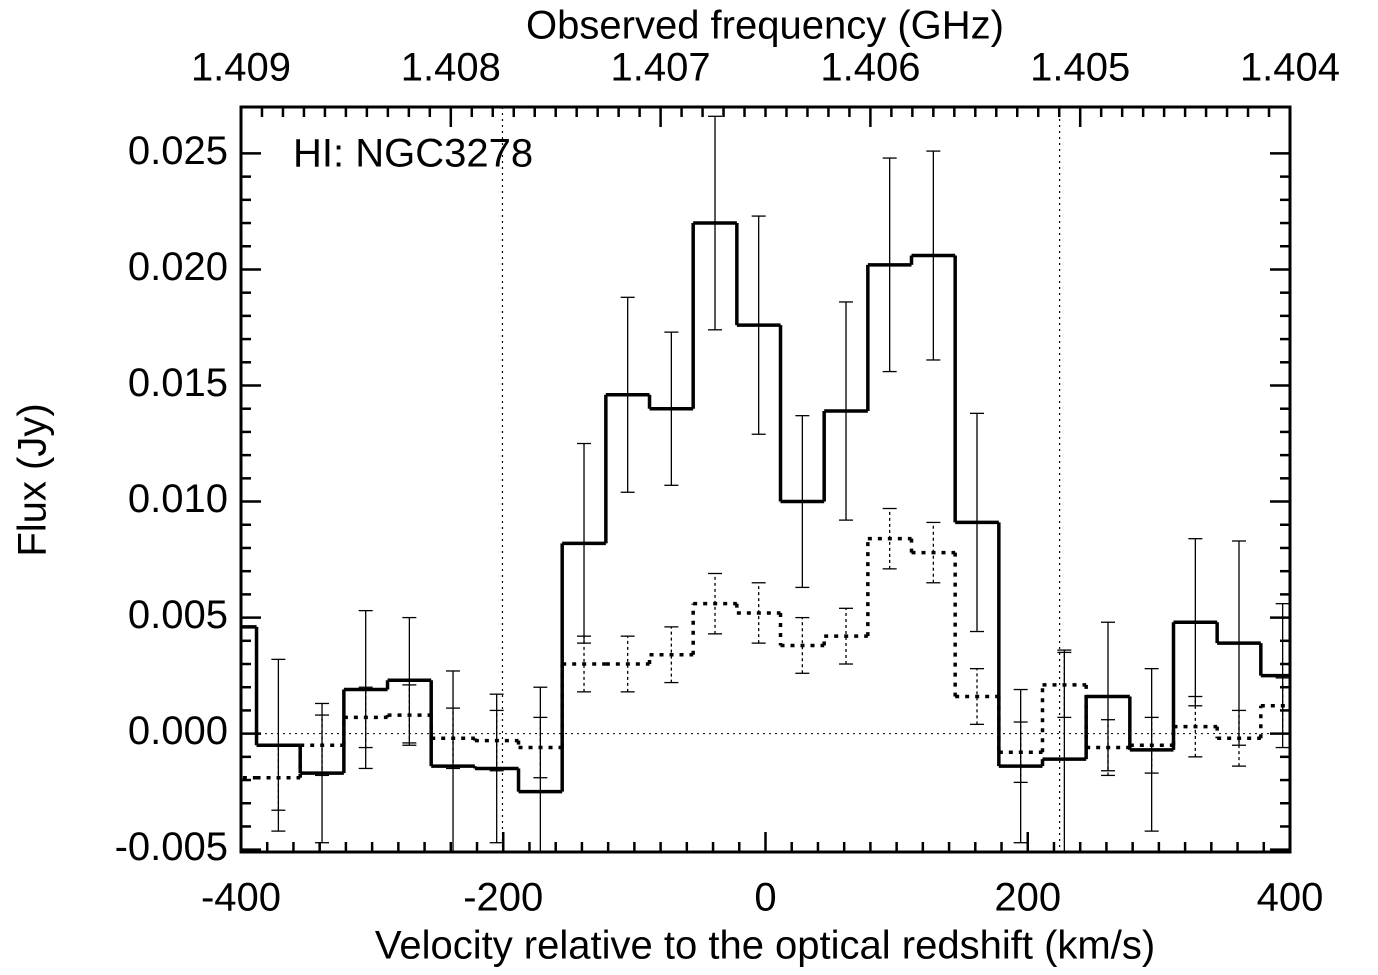 Image resolution: width=1378 pixels, height=975 pixels. I want to click on x2-tick-label: 1.407, so click(661, 68).